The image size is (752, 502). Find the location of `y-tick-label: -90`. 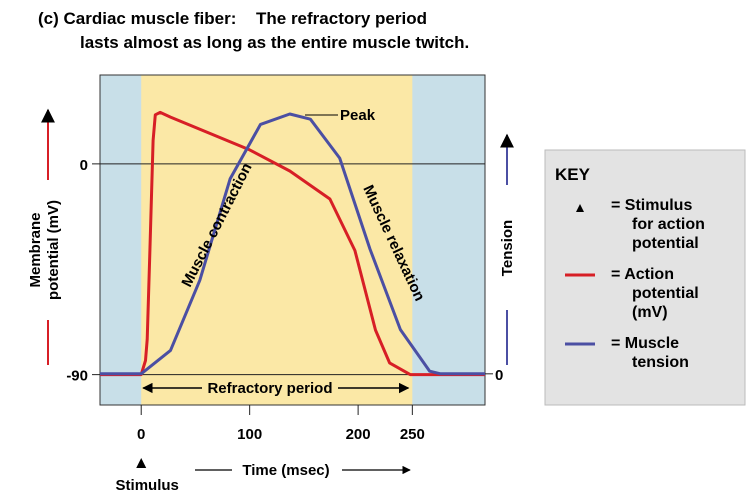

y-tick-label: -90 is located at coordinates (77, 376).